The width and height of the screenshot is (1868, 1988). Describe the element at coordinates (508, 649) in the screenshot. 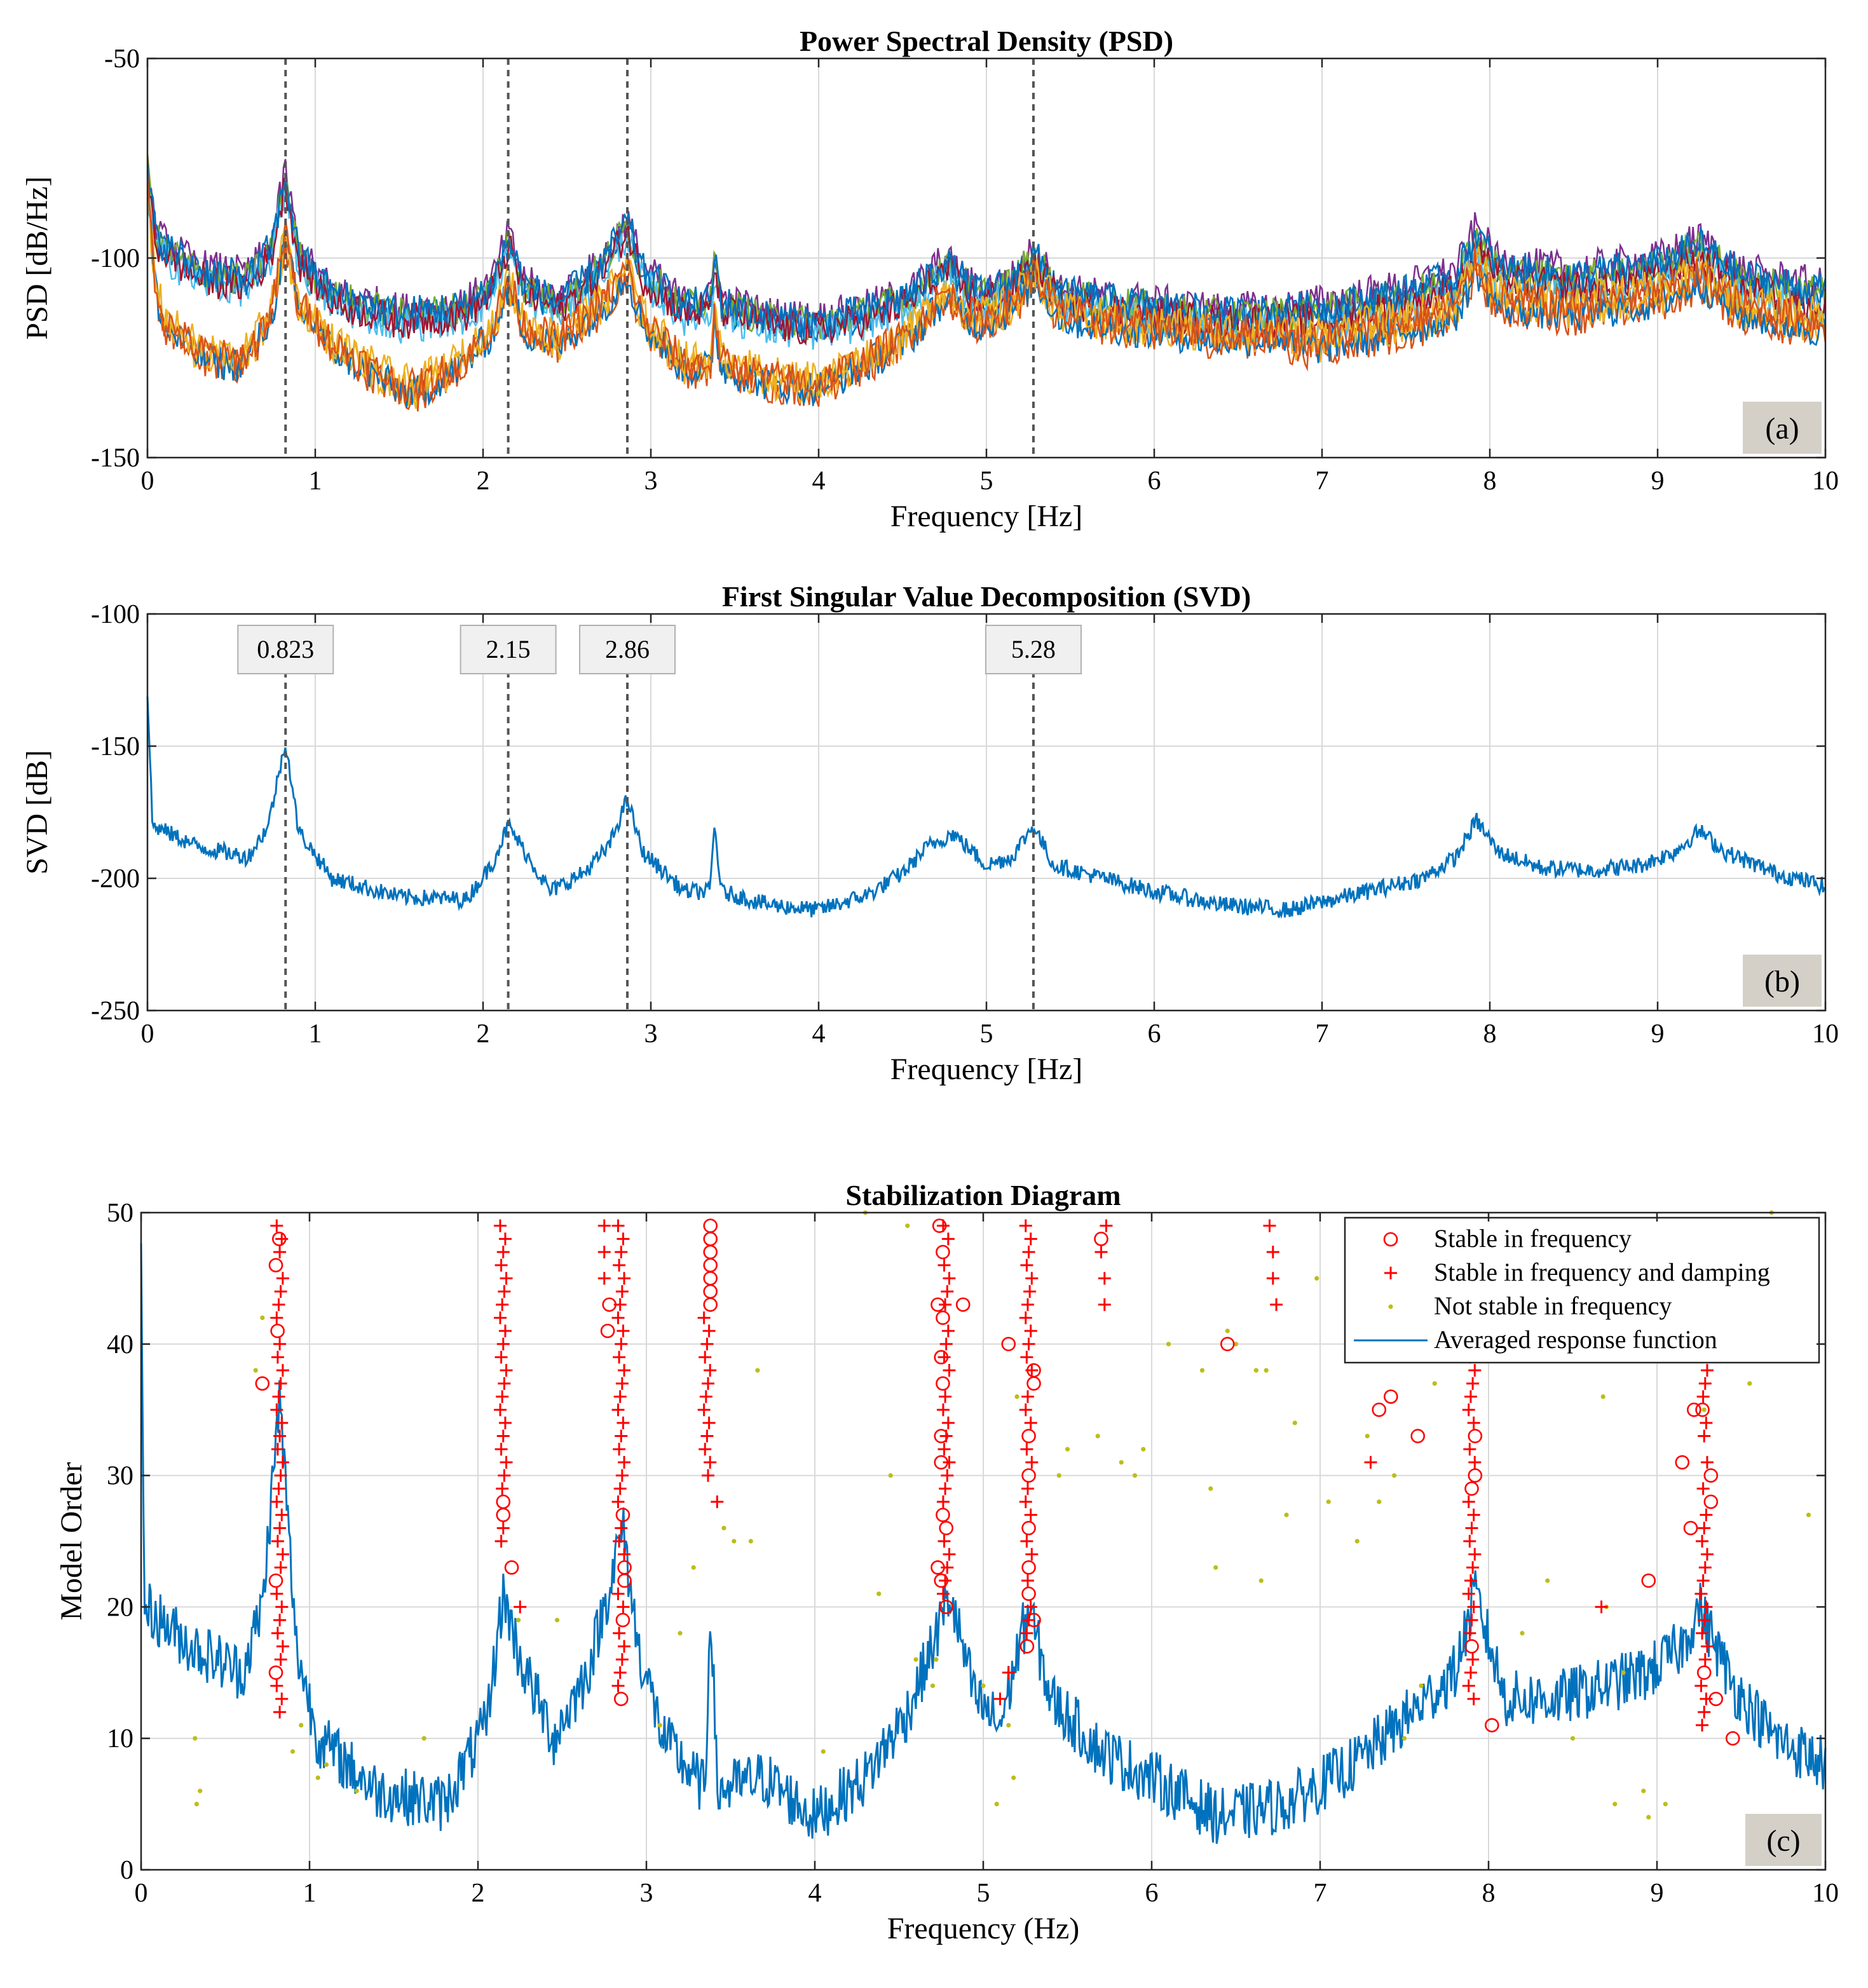

I see `peak-label-box` at that location.